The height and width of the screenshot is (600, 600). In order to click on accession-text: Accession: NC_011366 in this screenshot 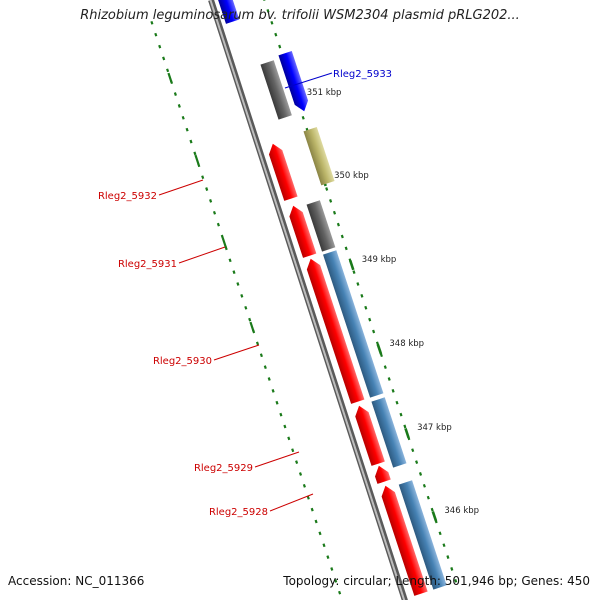, I will do `click(76, 581)`.